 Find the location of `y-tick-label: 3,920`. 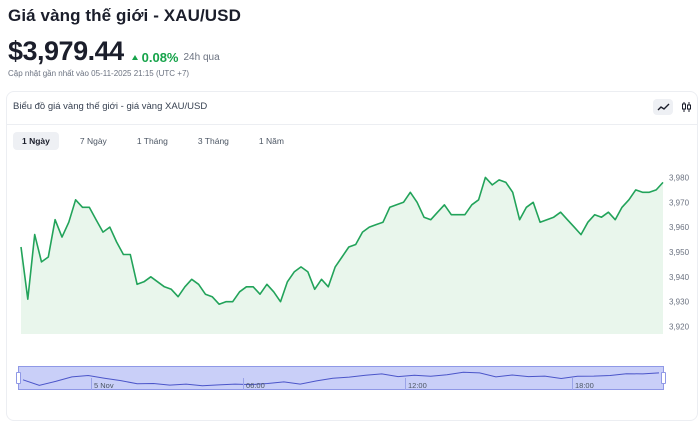

y-tick-label: 3,920 is located at coordinates (679, 327).